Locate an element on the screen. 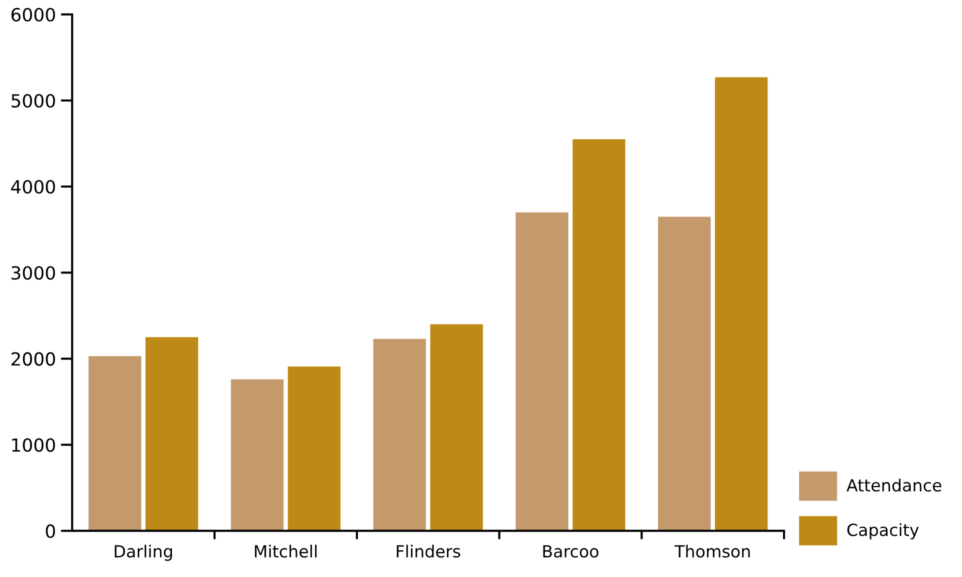 The image size is (962, 577). y-tick-label: 1000 is located at coordinates (33, 445).